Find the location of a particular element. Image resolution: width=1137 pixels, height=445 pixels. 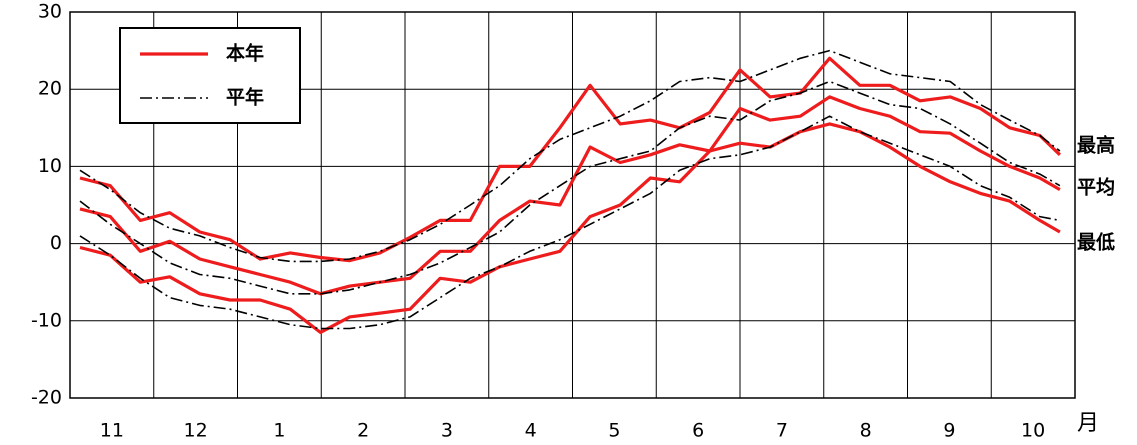

x-tick-label: 1 is located at coordinates (279, 431).